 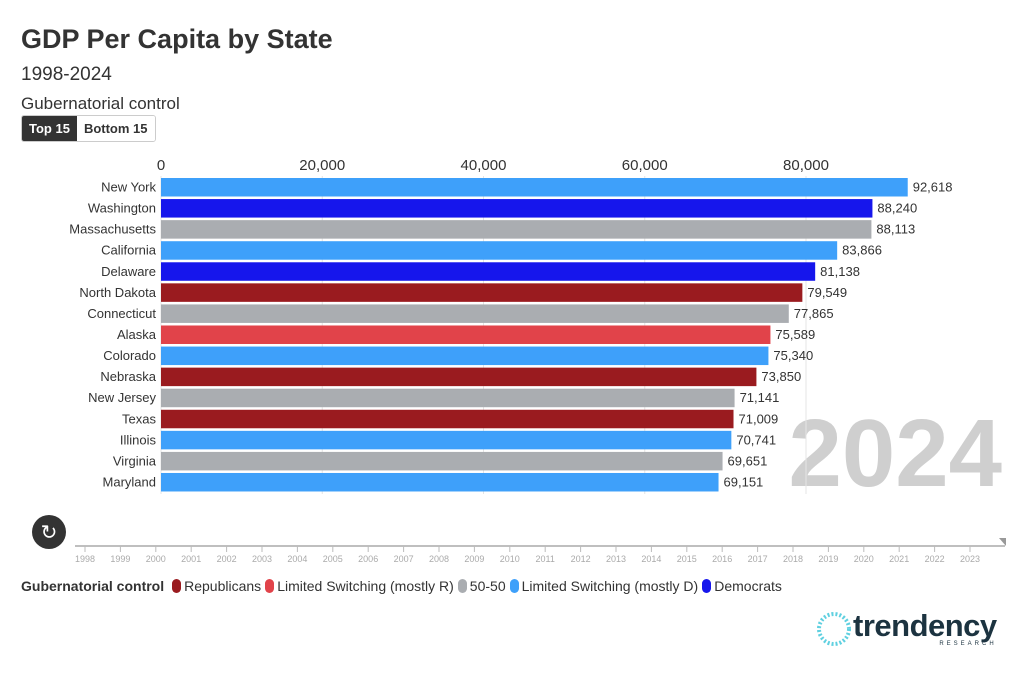 What do you see at coordinates (759, 418) in the screenshot?
I see `value-label: 71,009` at bounding box center [759, 418].